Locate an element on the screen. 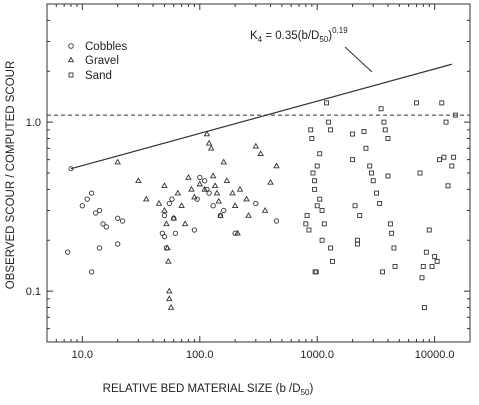 The height and width of the screenshot is (405, 479). x-tick-label: 100.0 is located at coordinates (200, 355).